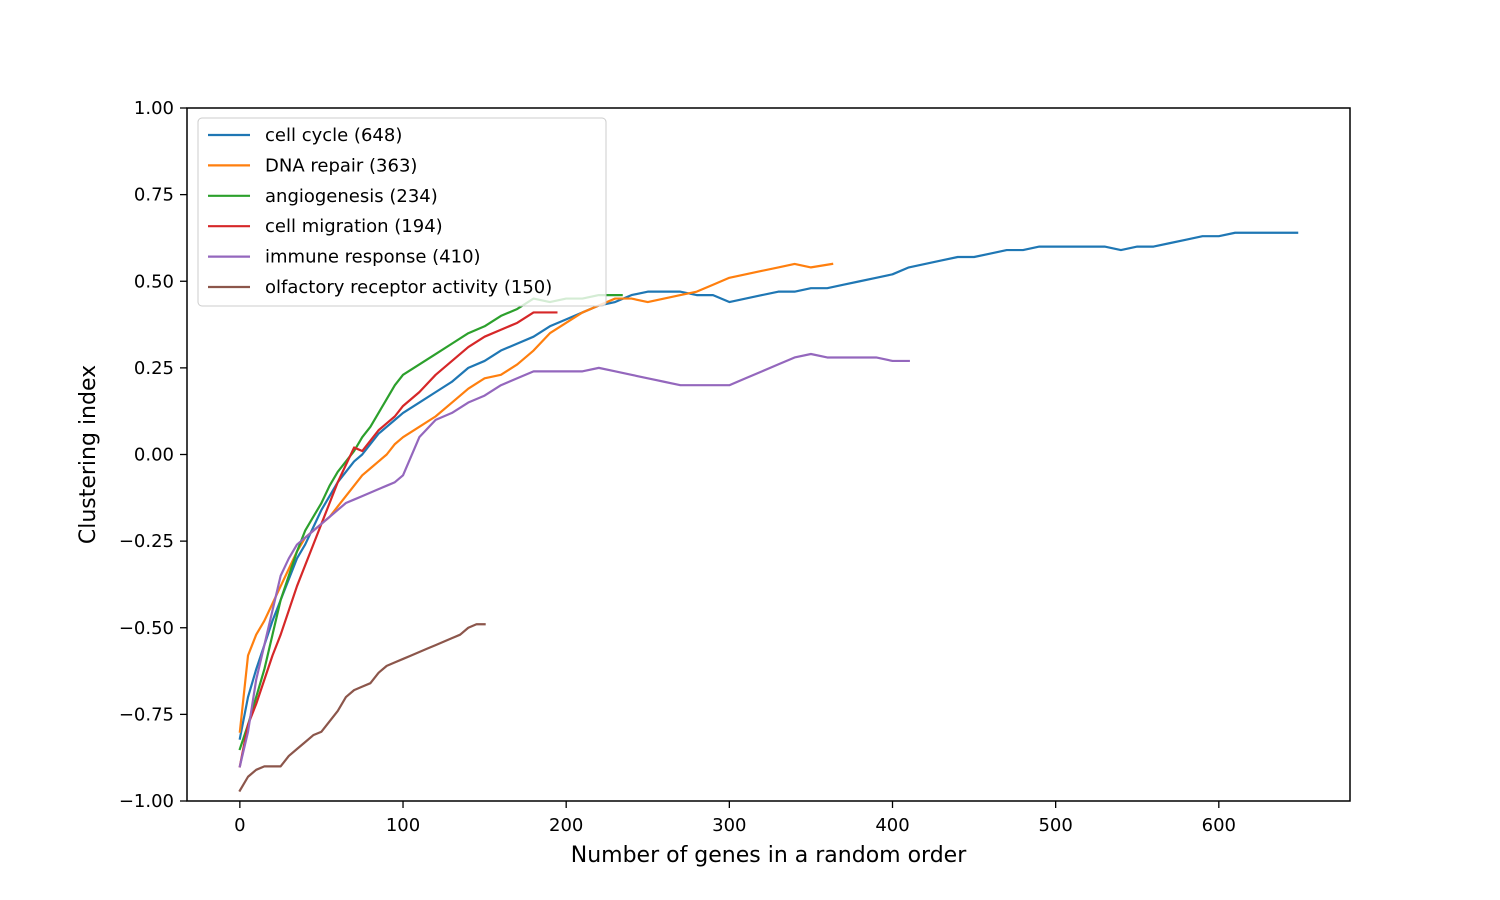 The width and height of the screenshot is (1500, 900). What do you see at coordinates (566, 825) in the screenshot?
I see `x-tick-label: 200` at bounding box center [566, 825].